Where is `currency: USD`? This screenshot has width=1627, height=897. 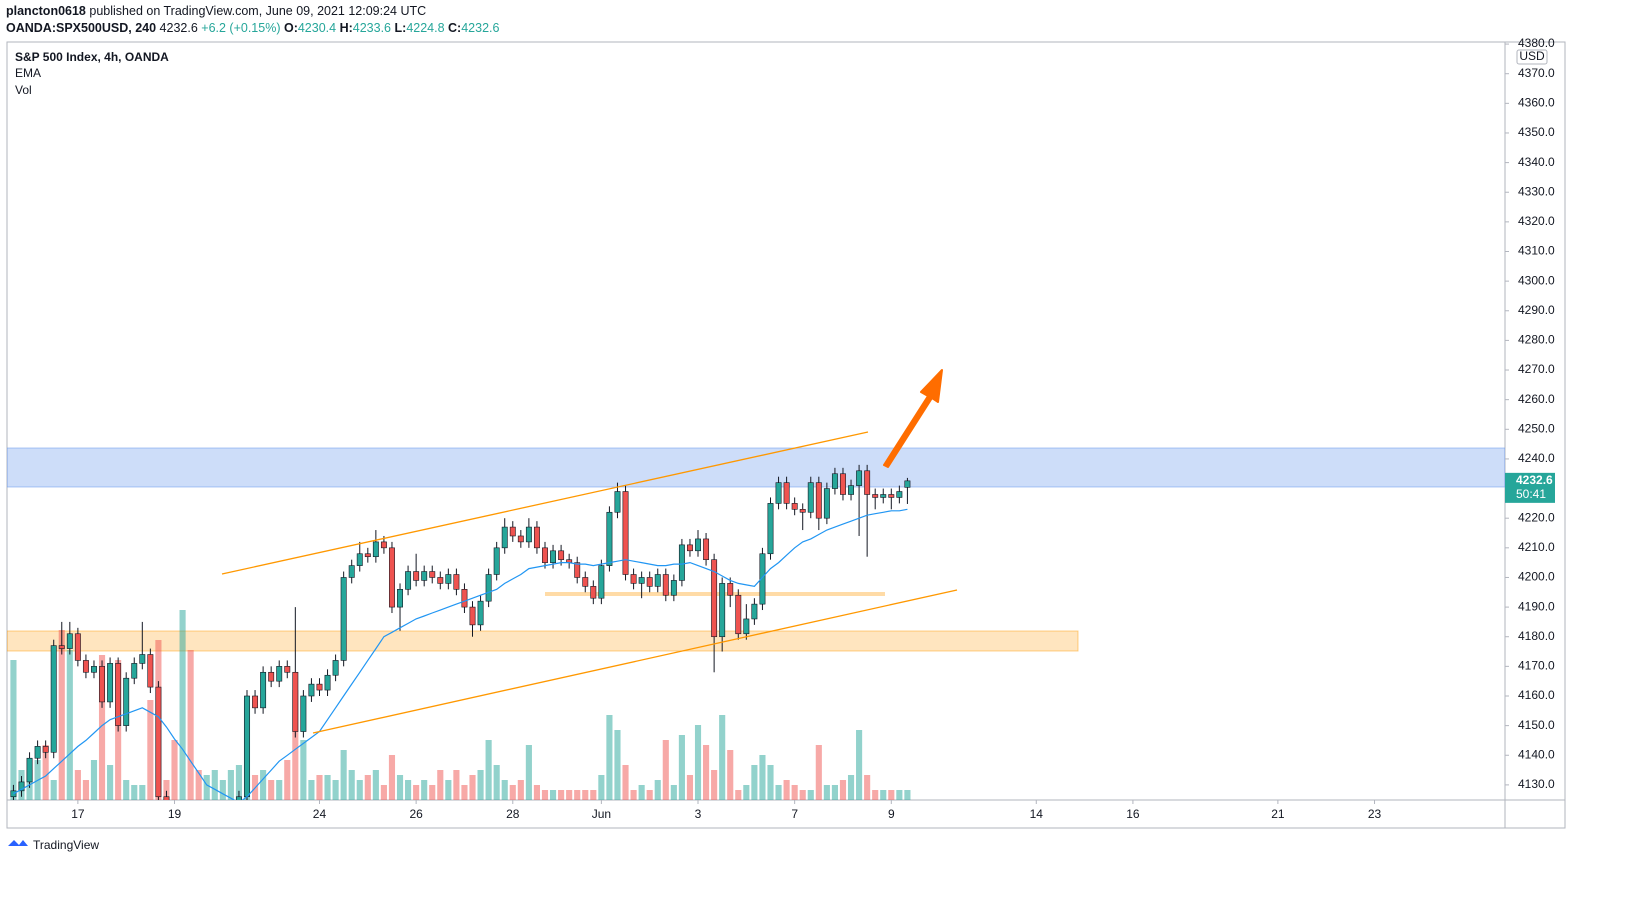 currency: USD is located at coordinates (1532, 56).